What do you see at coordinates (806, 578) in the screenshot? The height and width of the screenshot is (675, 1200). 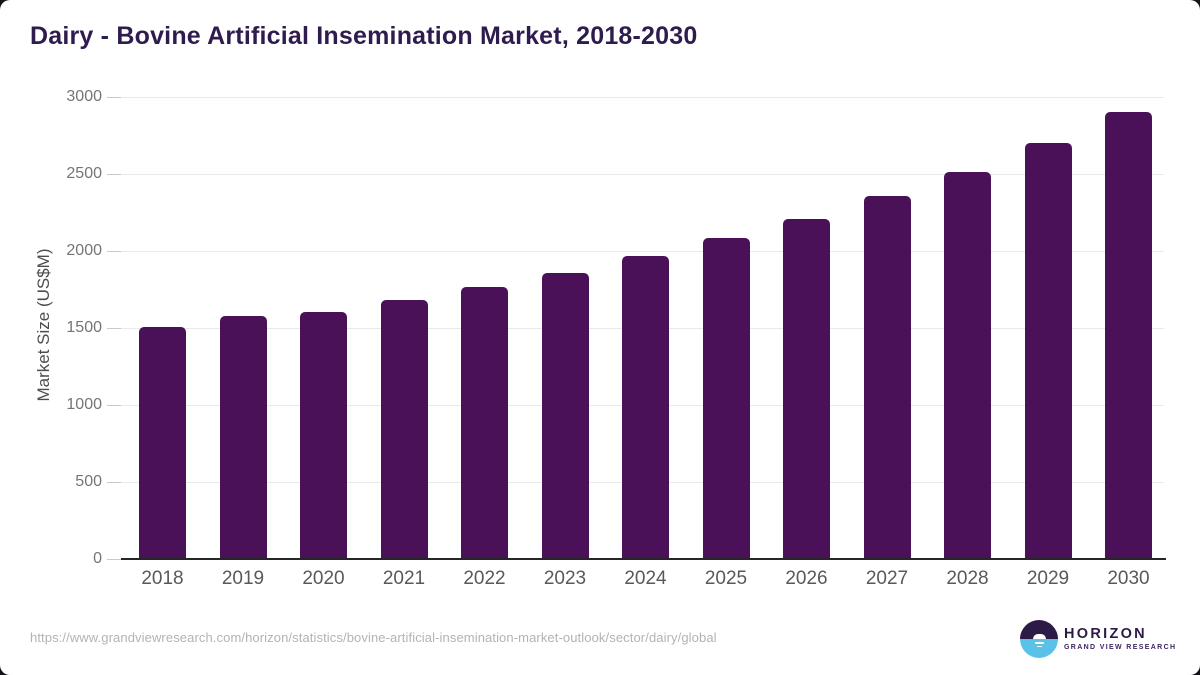 I see `x-tick-label: 2026` at bounding box center [806, 578].